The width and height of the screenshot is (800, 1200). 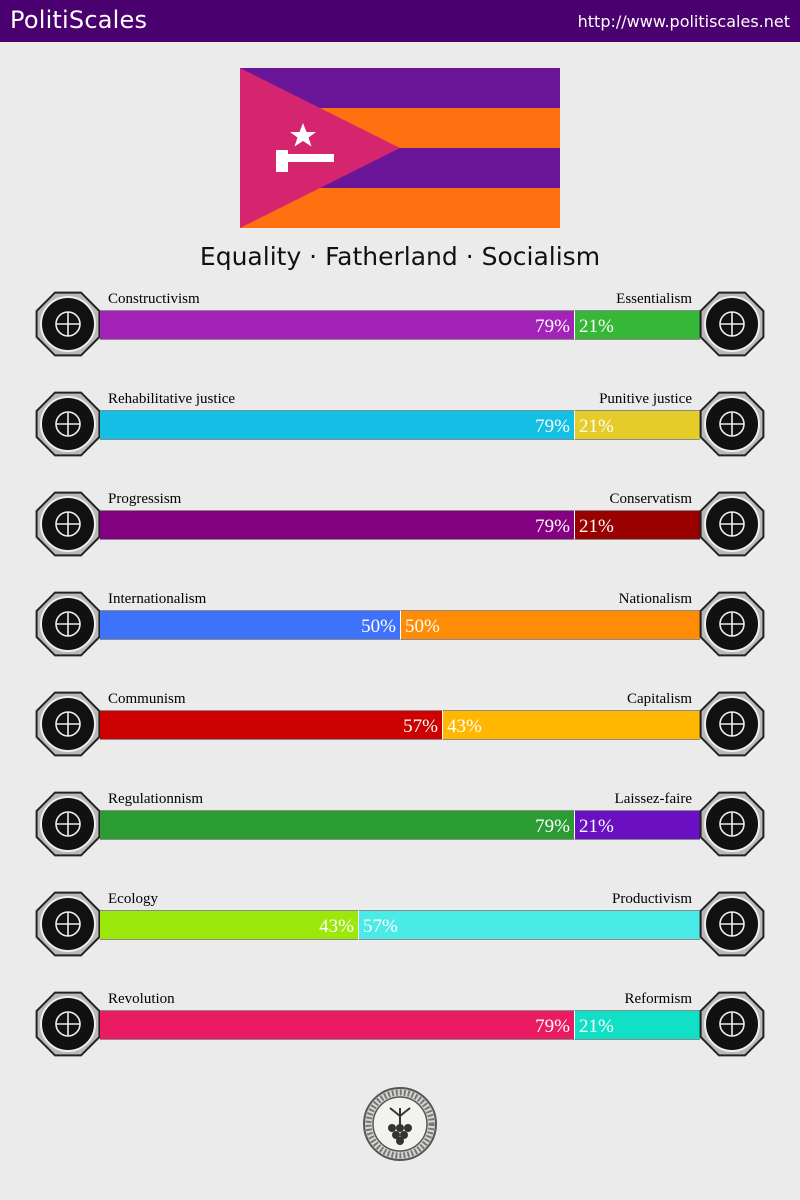 I want to click on axis-row: Ecology Productivism 43% 57%, so click(x=400, y=930).